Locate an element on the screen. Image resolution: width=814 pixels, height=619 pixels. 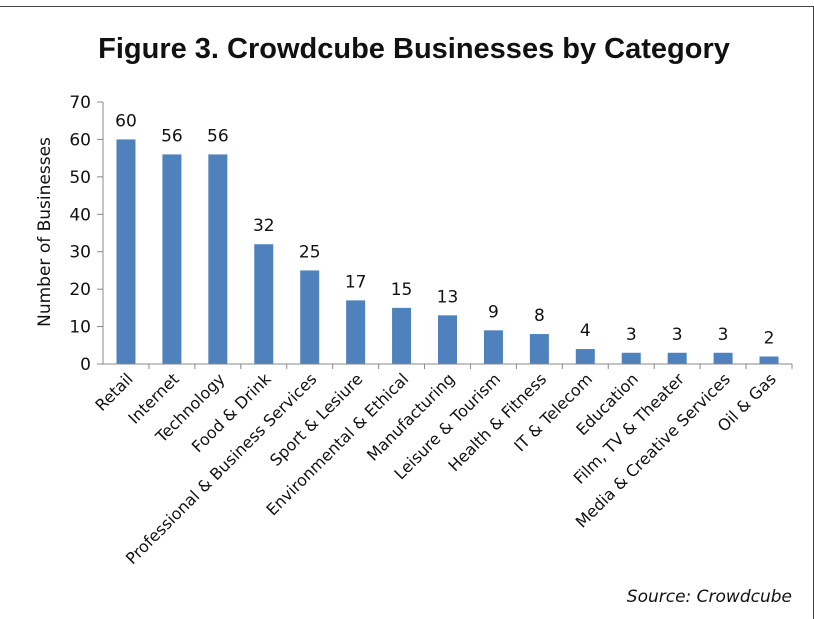
data-label: 4 is located at coordinates (585, 331).